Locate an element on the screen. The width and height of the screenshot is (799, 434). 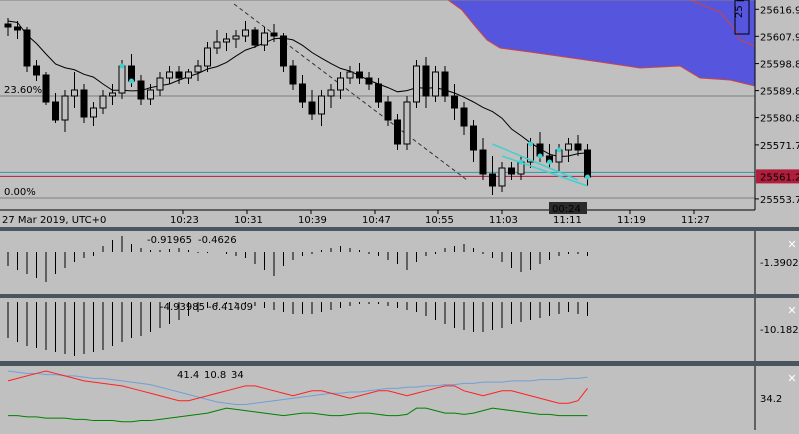
right-edge-box is located at coordinates (742, 17).